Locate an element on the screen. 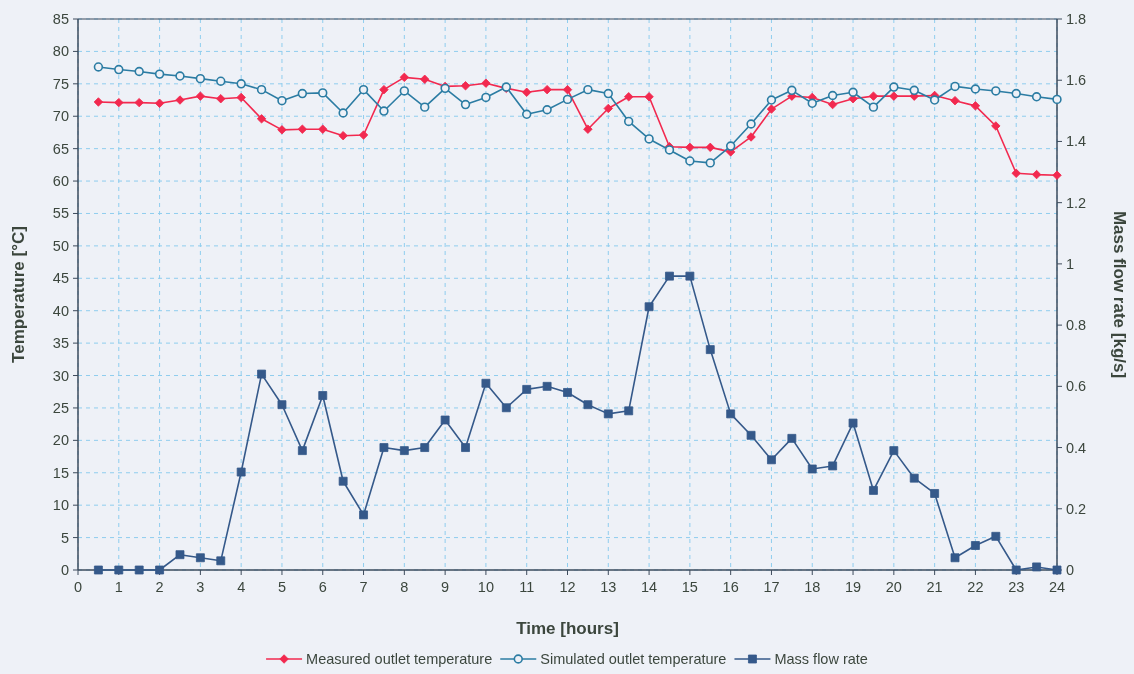 The width and height of the screenshot is (1134, 674). x-axis-title: Time [hours] is located at coordinates (567, 628).